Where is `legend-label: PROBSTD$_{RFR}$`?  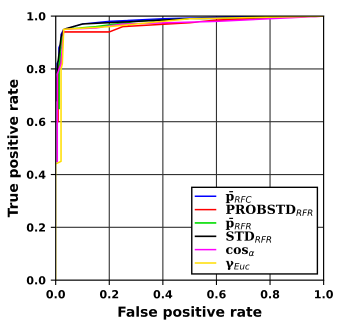 legend-label: PROBSTD$_{RFR}$ is located at coordinates (269, 210).